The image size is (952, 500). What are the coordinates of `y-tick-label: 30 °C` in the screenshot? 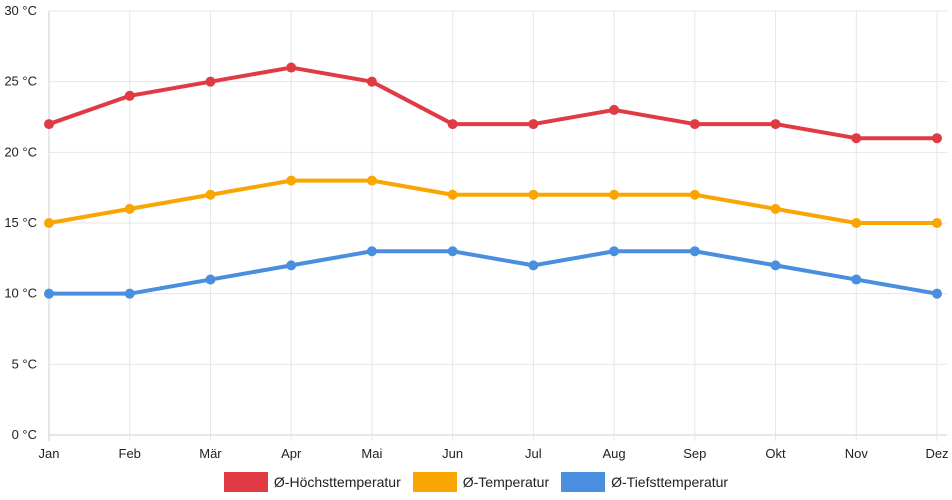 It's located at (20, 10).